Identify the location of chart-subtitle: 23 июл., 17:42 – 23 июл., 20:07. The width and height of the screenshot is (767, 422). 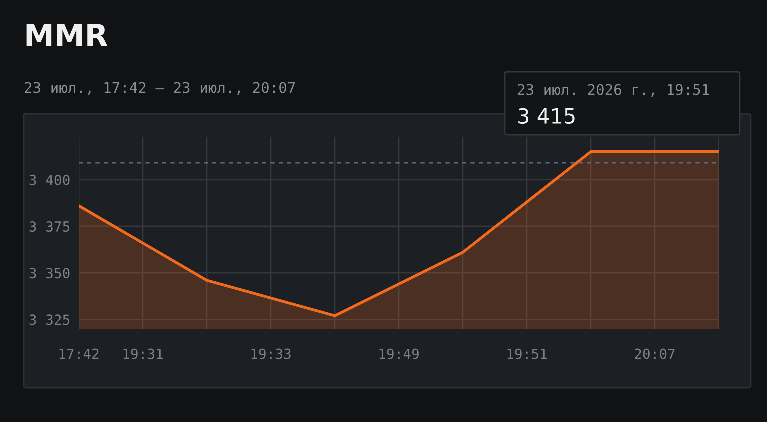
(160, 89).